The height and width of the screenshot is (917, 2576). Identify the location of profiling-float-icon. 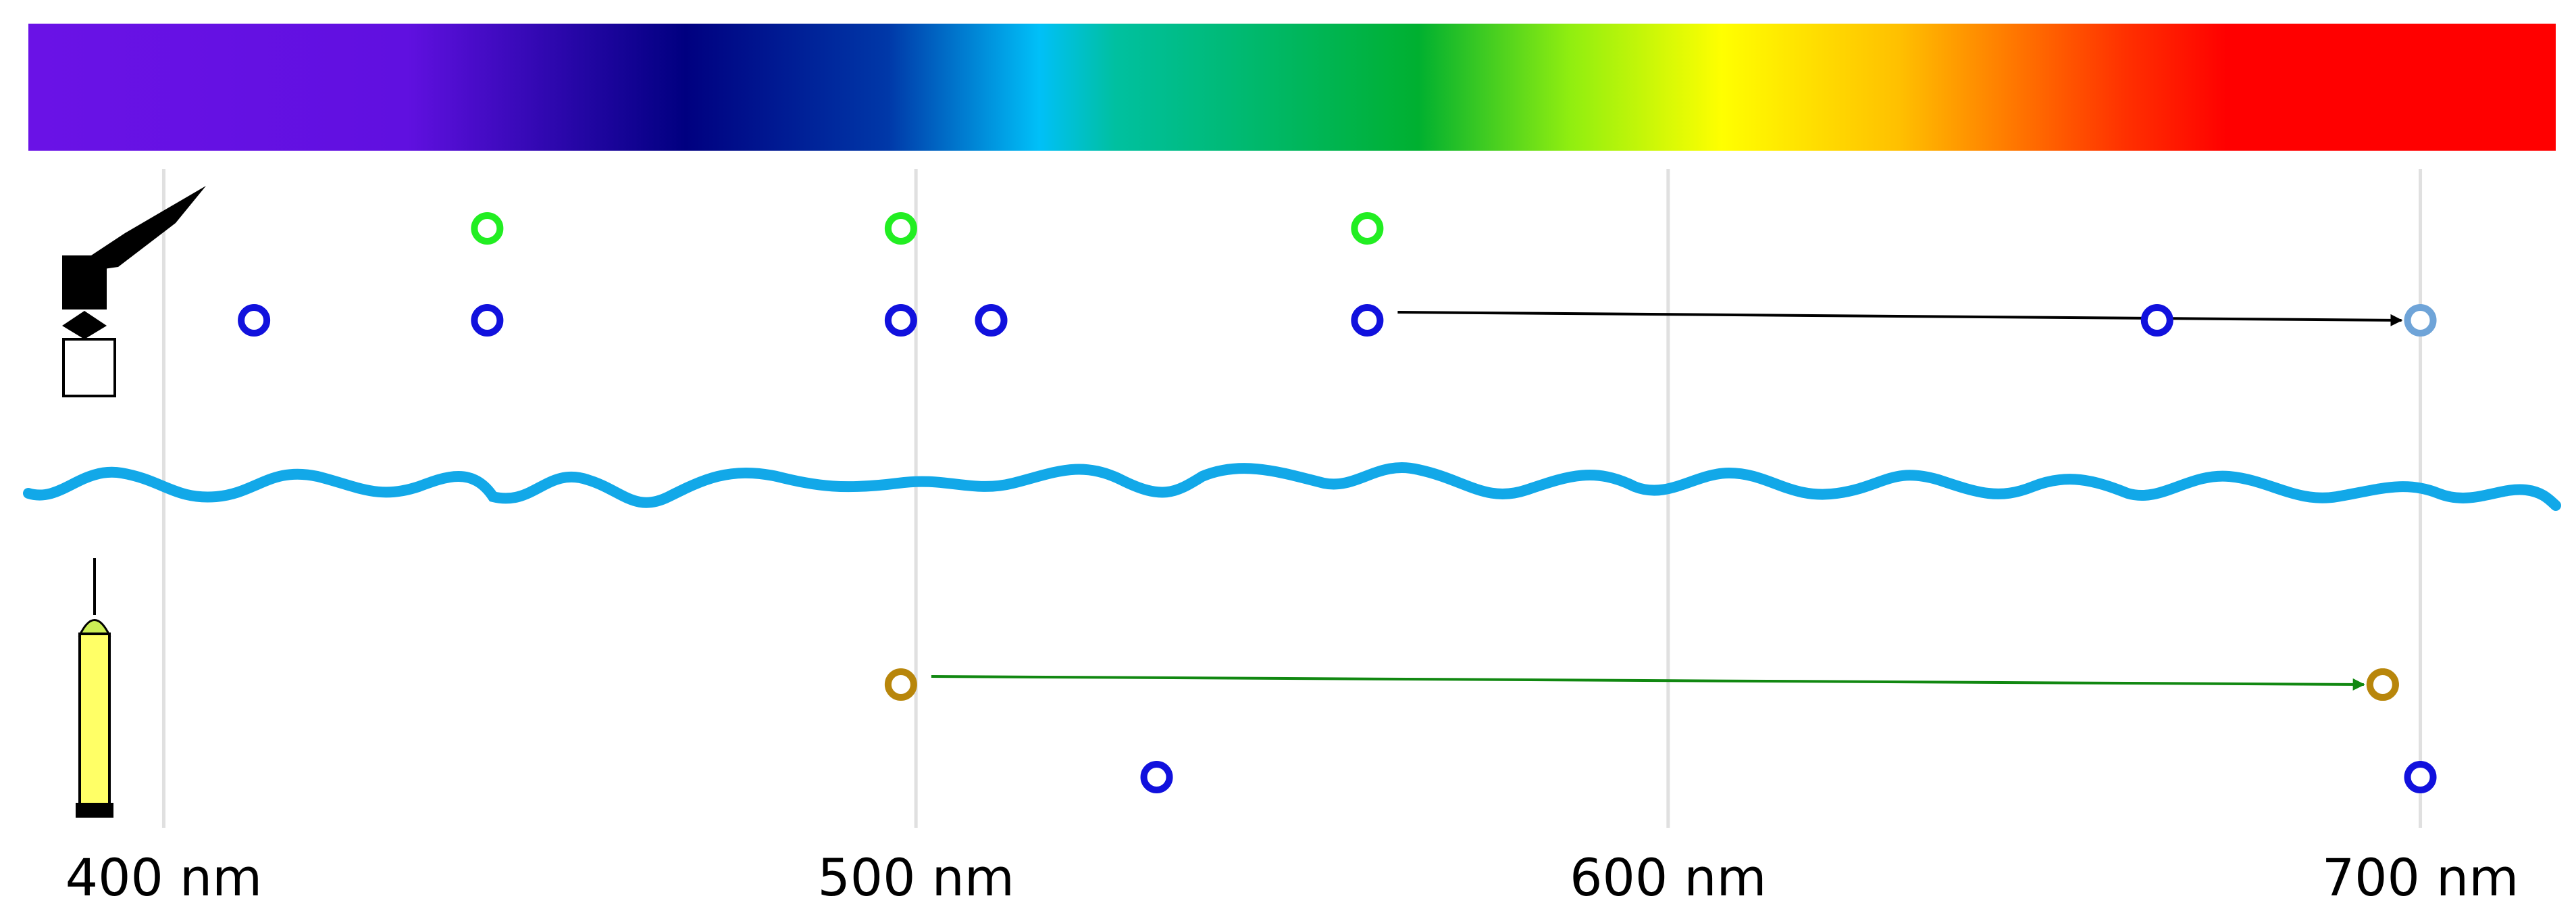
(94, 688).